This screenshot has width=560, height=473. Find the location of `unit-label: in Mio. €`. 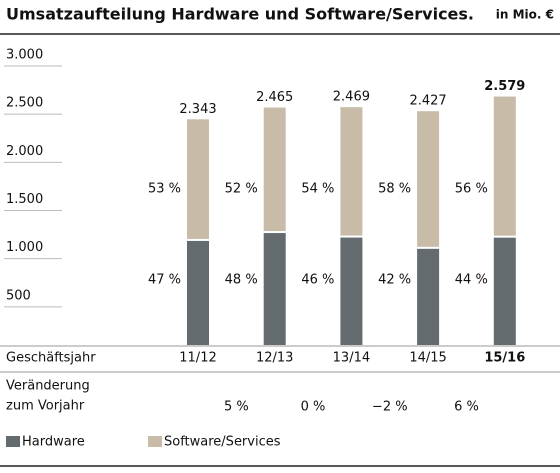

unit-label: in Mio. € is located at coordinates (525, 15).